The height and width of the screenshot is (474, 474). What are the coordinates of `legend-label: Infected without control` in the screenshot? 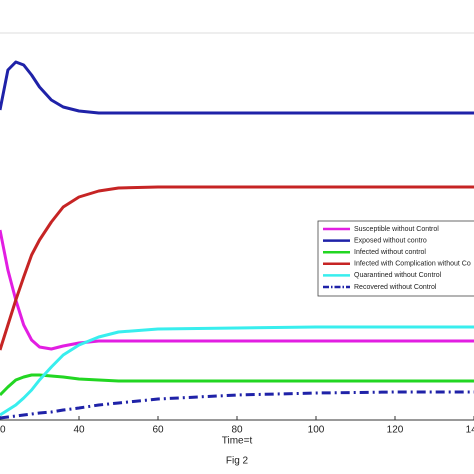 It's located at (390, 252).